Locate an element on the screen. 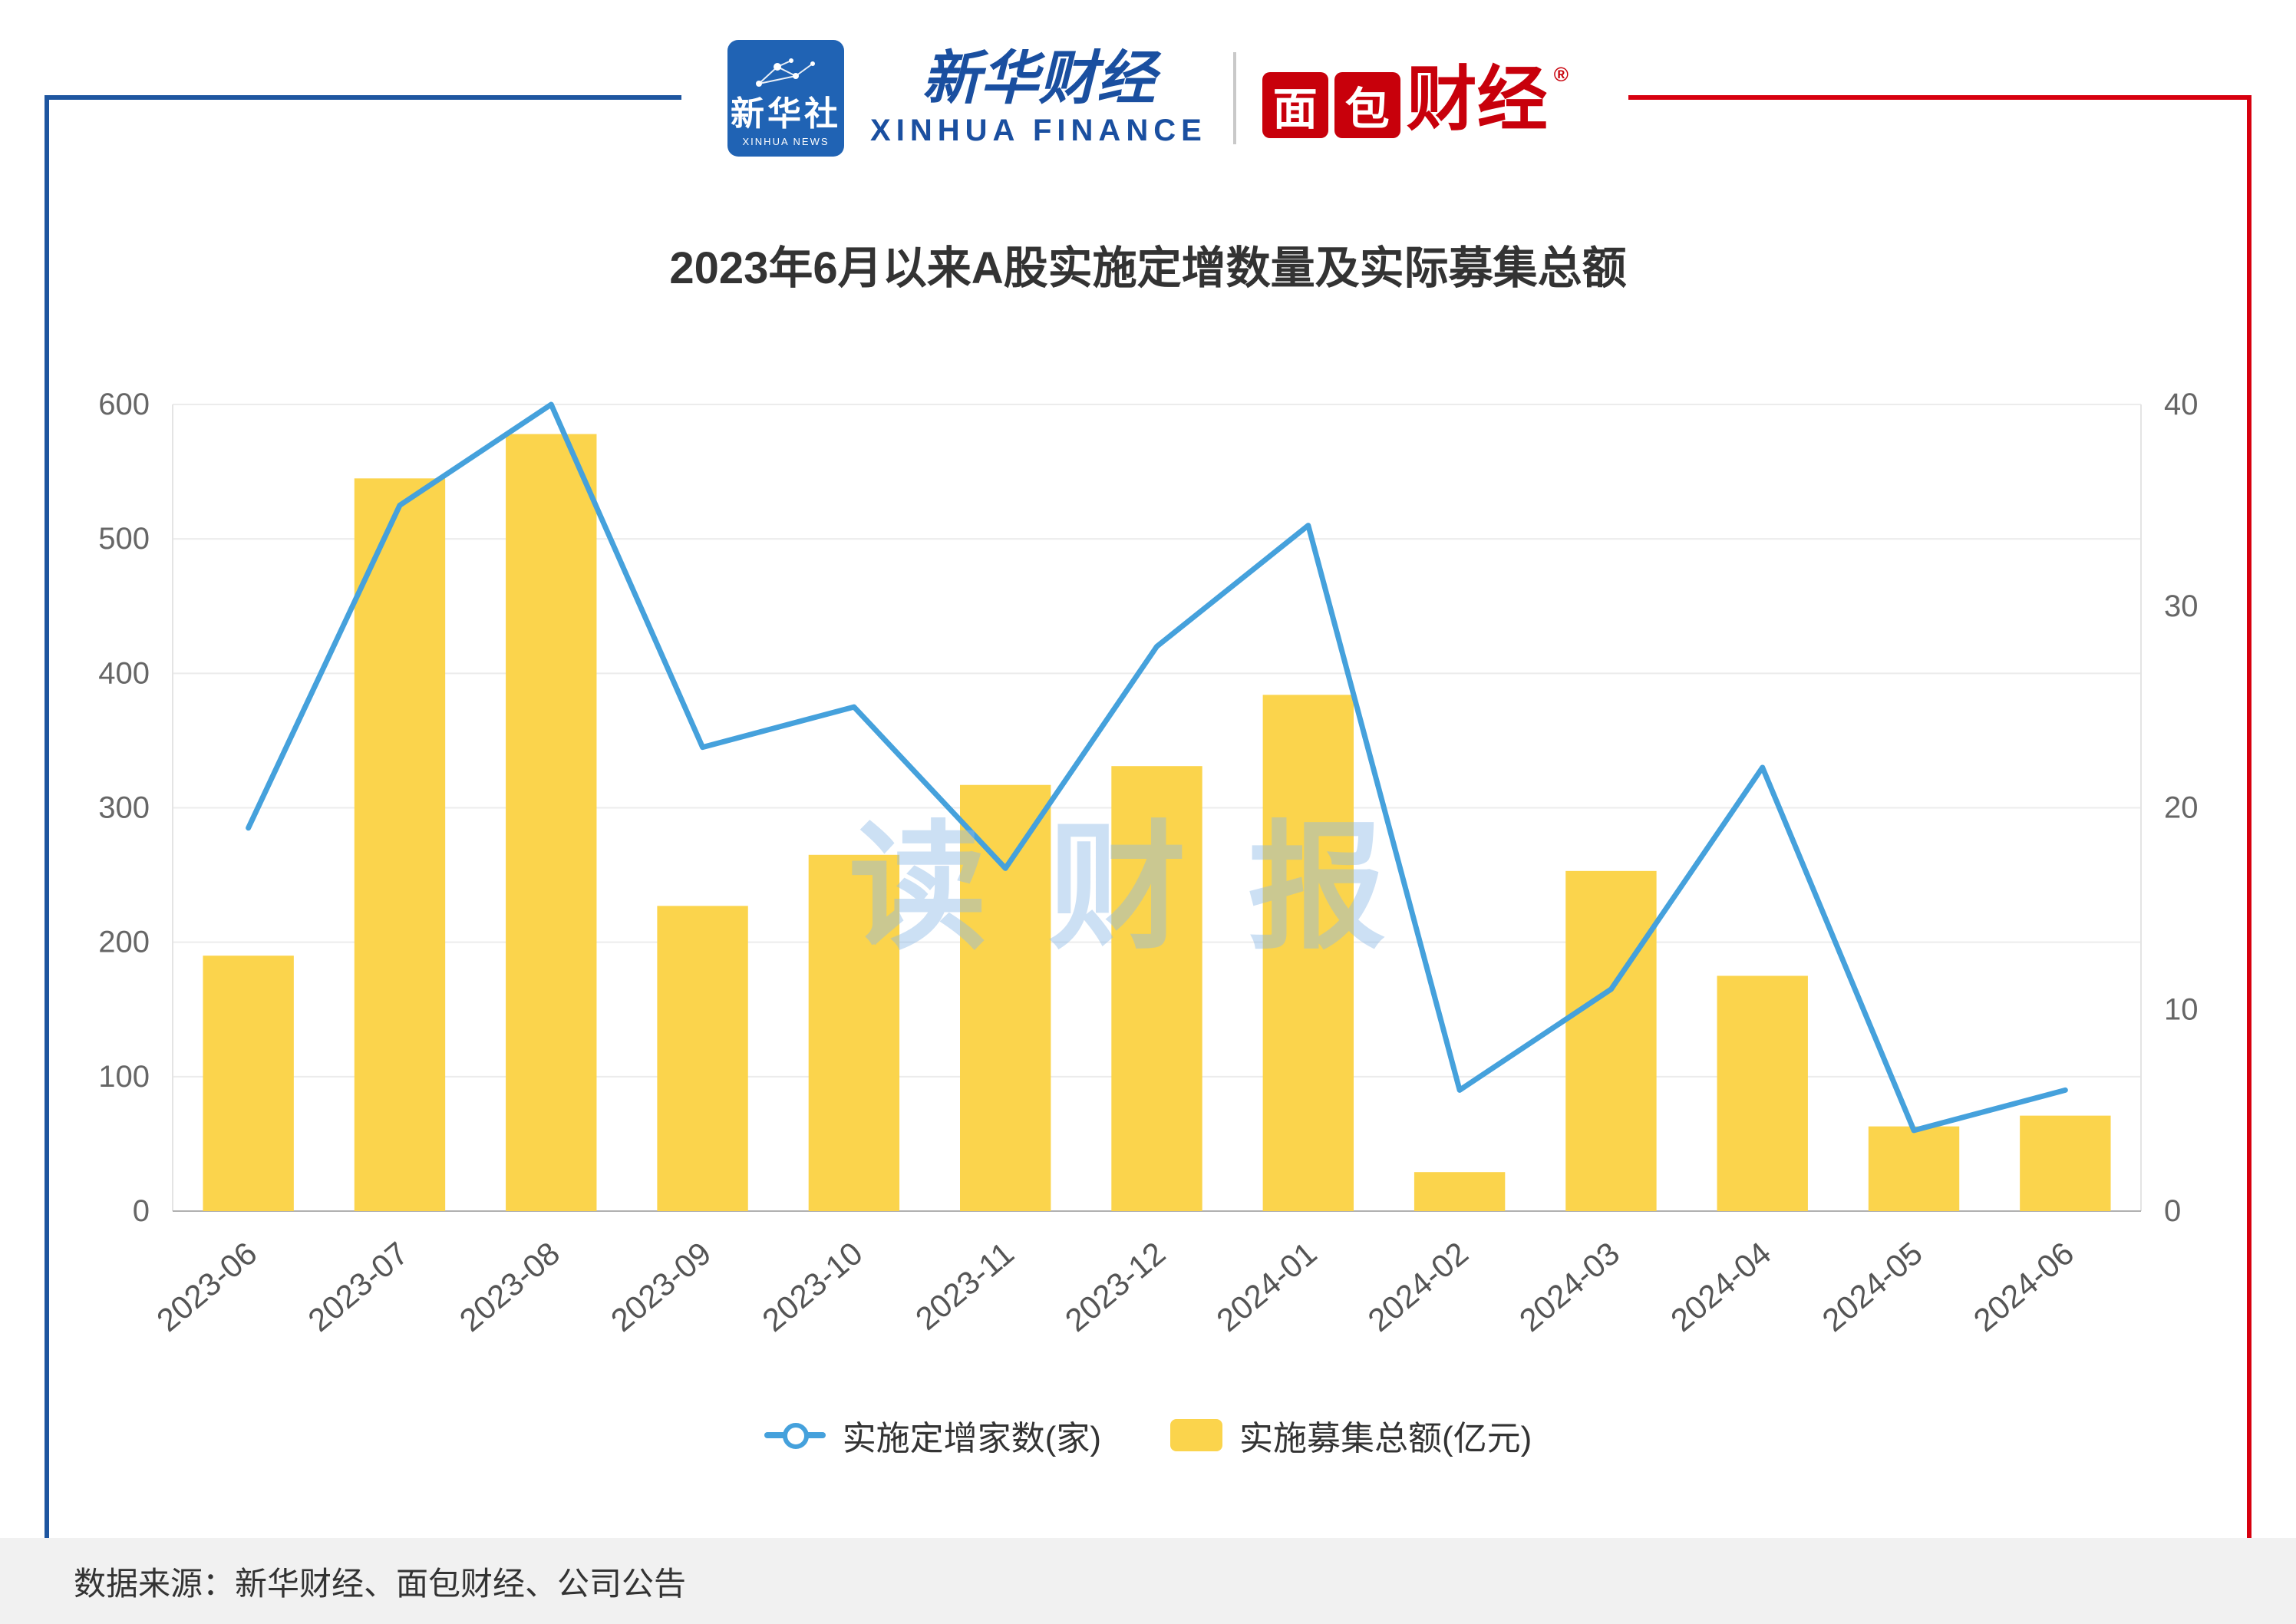 This screenshot has width=2296, height=1624. svg-text: 30 is located at coordinates (2181, 606).